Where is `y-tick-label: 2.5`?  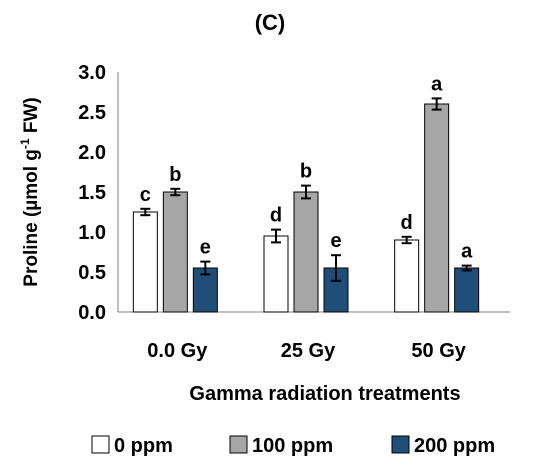
y-tick-label: 2.5 is located at coordinates (92, 113).